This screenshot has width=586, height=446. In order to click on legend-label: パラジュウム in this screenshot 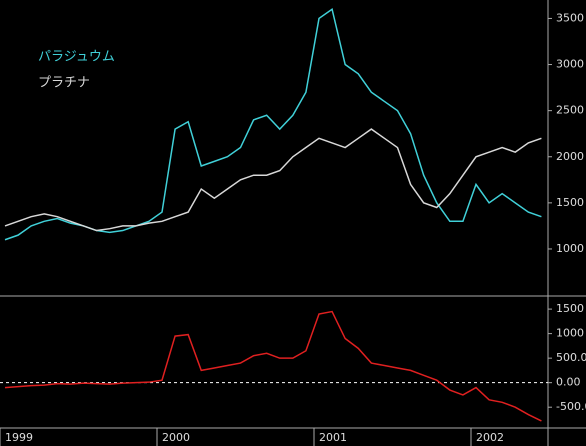, I will do `click(76, 57)`.